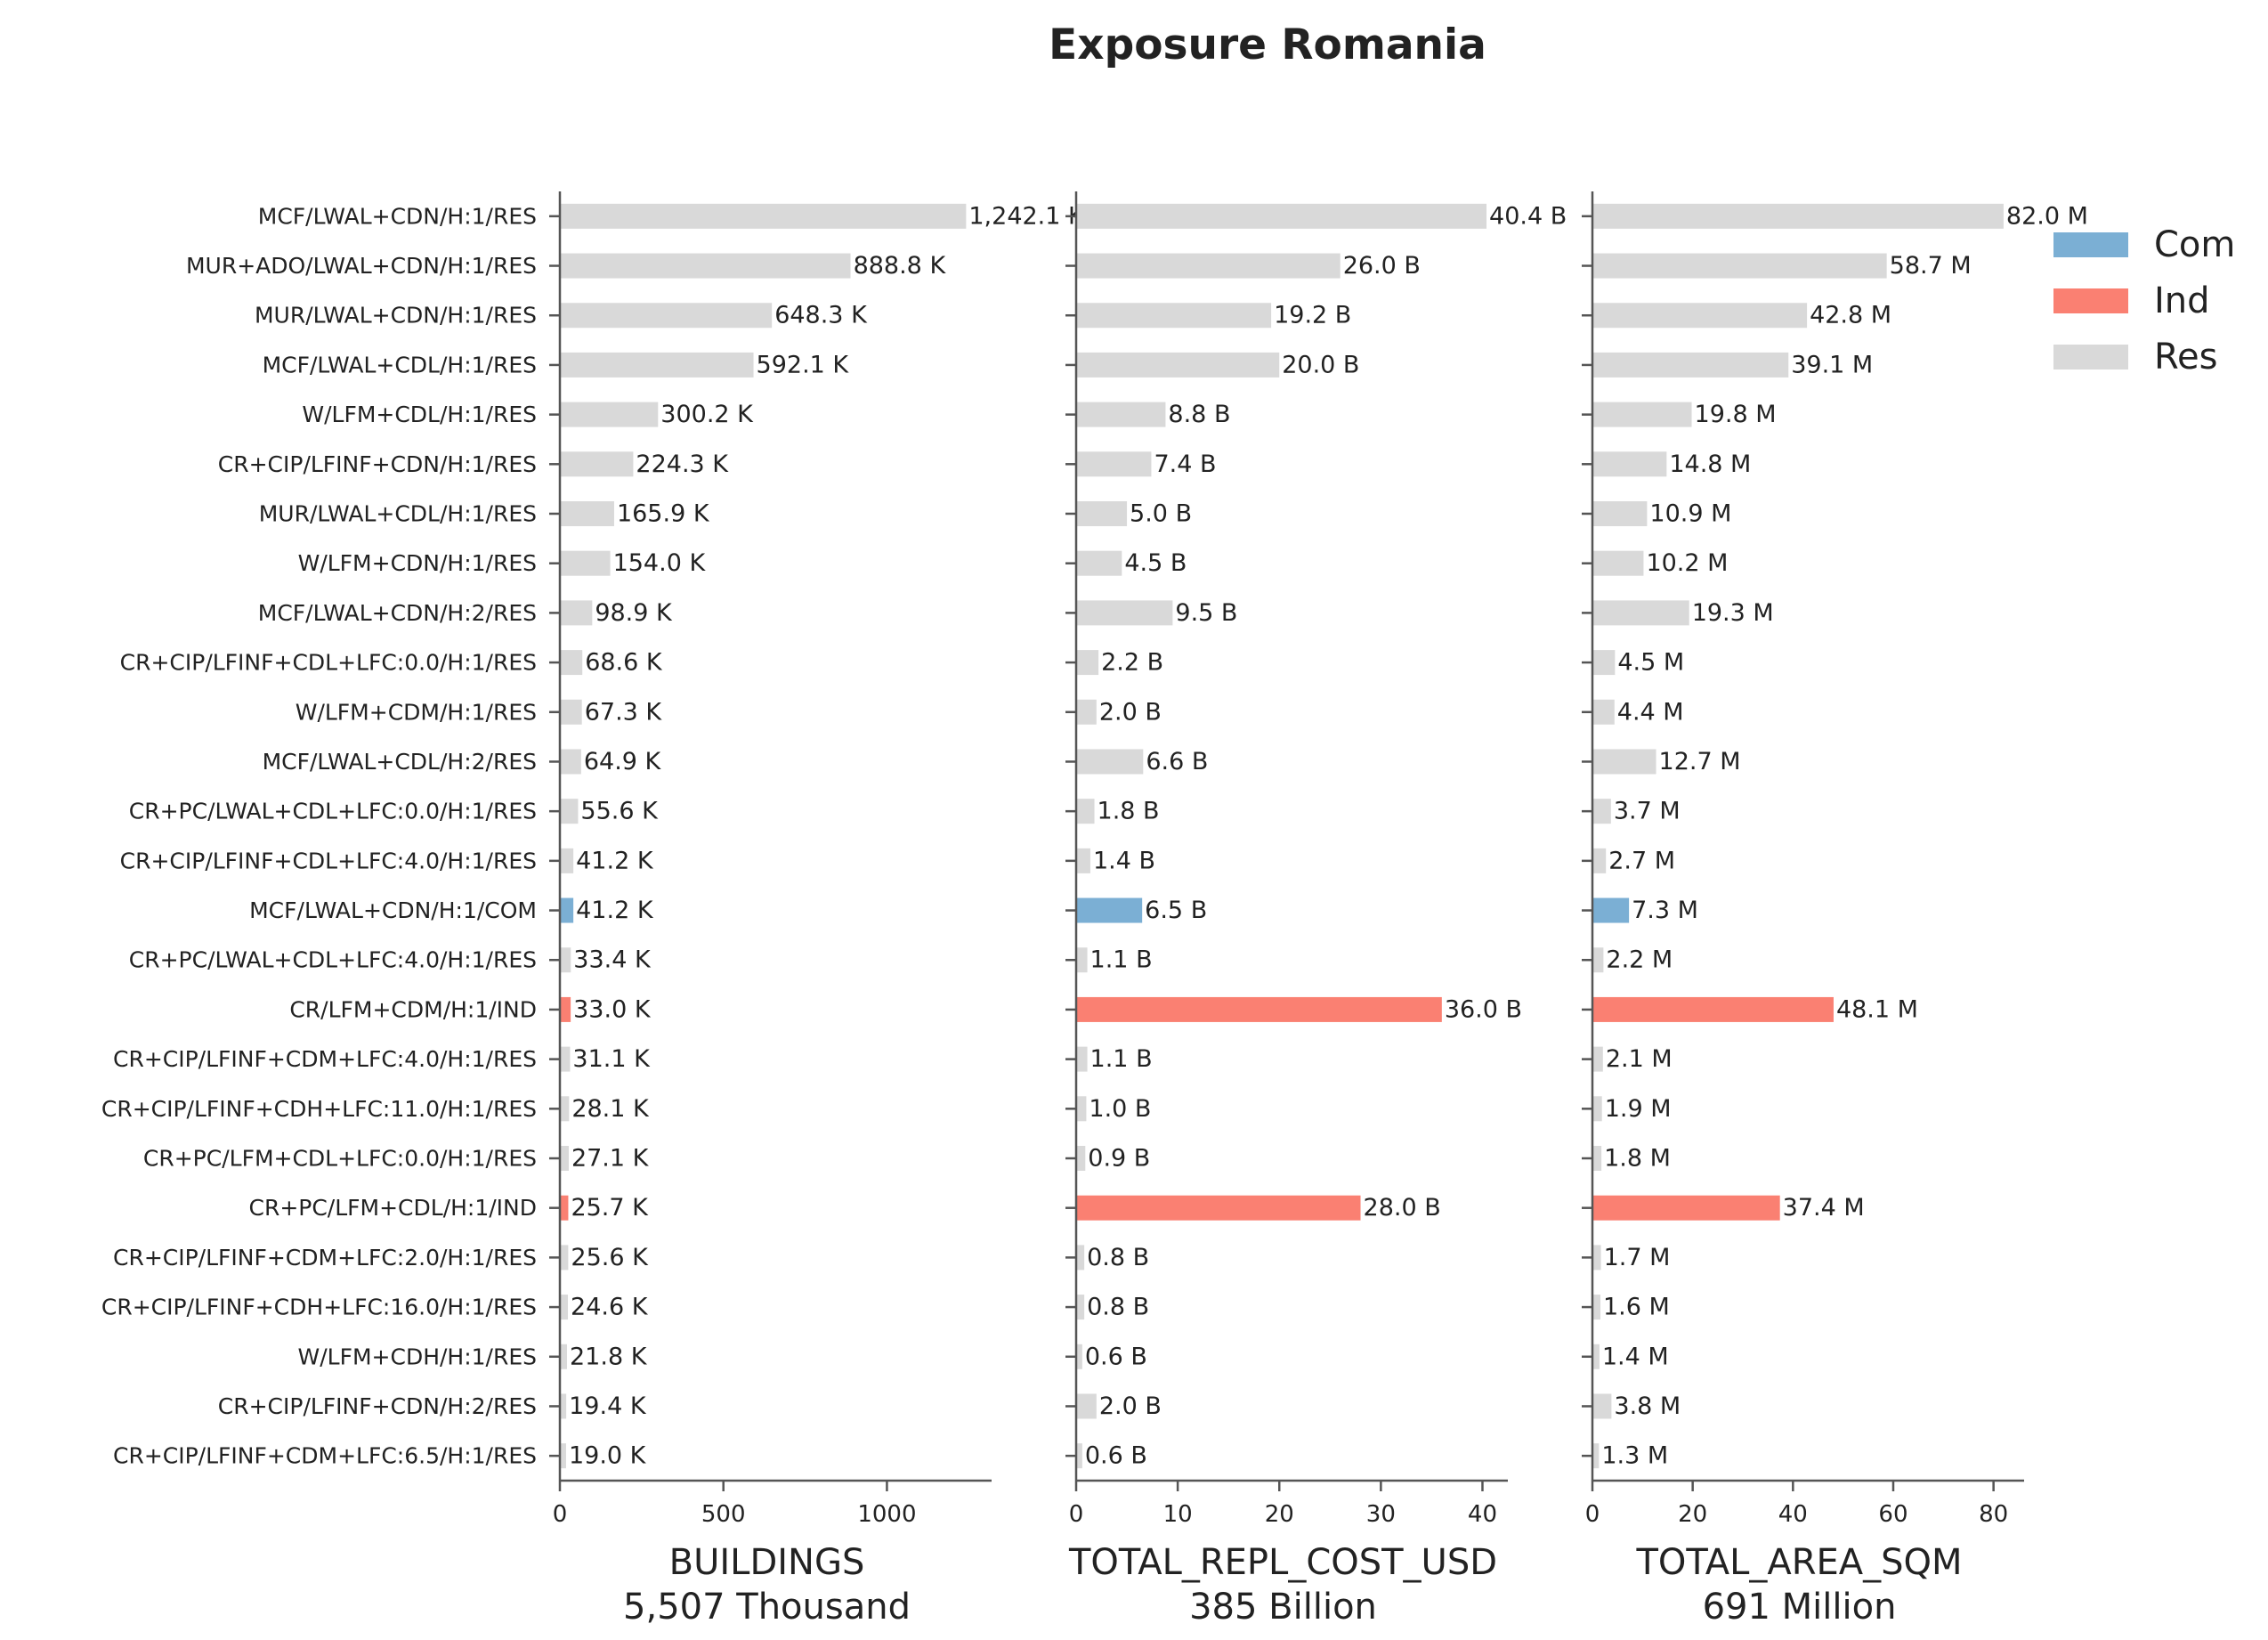 The image size is (2268, 1640). What do you see at coordinates (2186, 357) in the screenshot?
I see `legend-label-res: Res` at bounding box center [2186, 357].